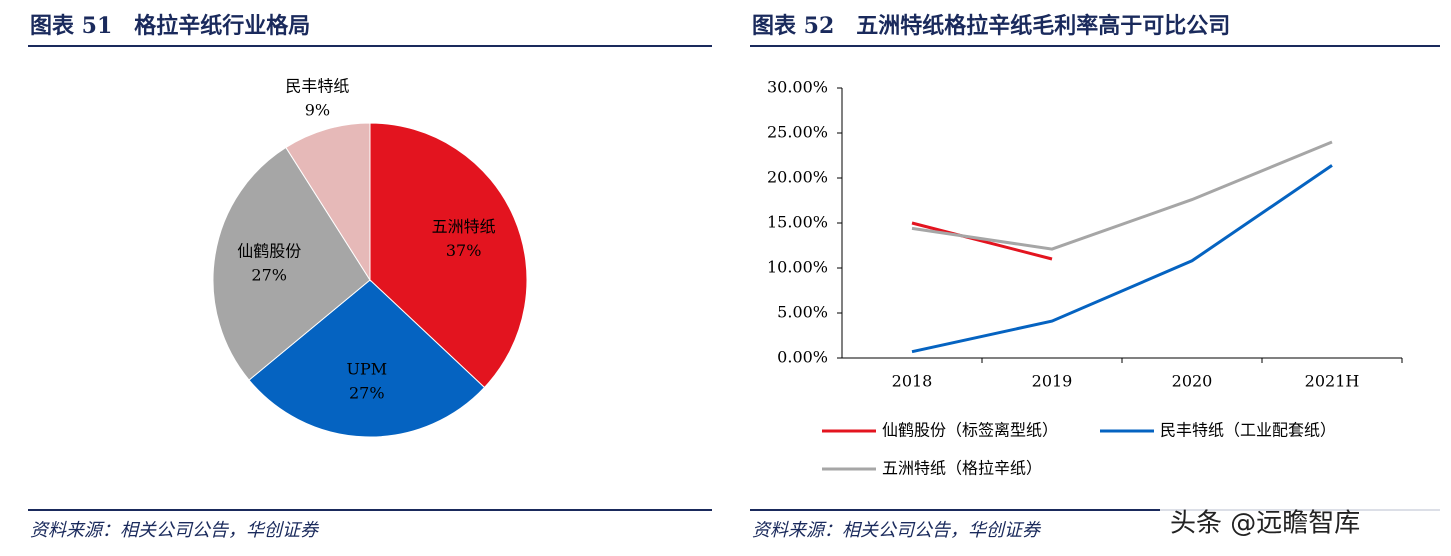 This screenshot has height=556, width=1451. Describe the element at coordinates (802, 312) in the screenshot. I see `y-tick-label: 5.00%` at that location.